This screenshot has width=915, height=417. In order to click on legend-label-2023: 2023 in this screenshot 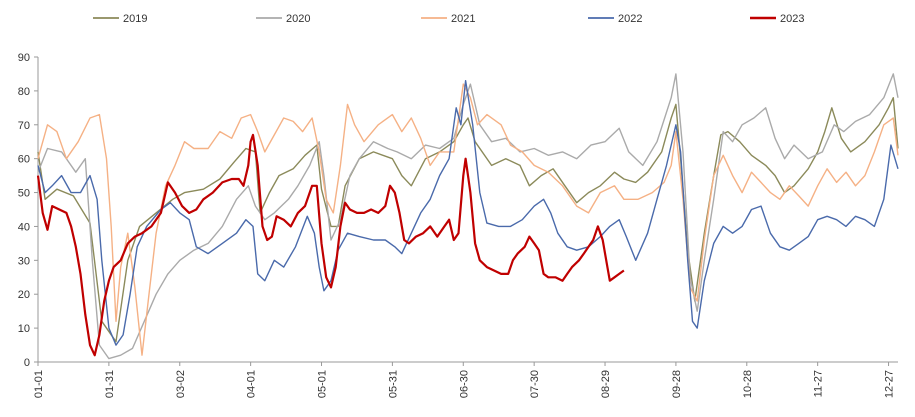, I will do `click(792, 19)`.